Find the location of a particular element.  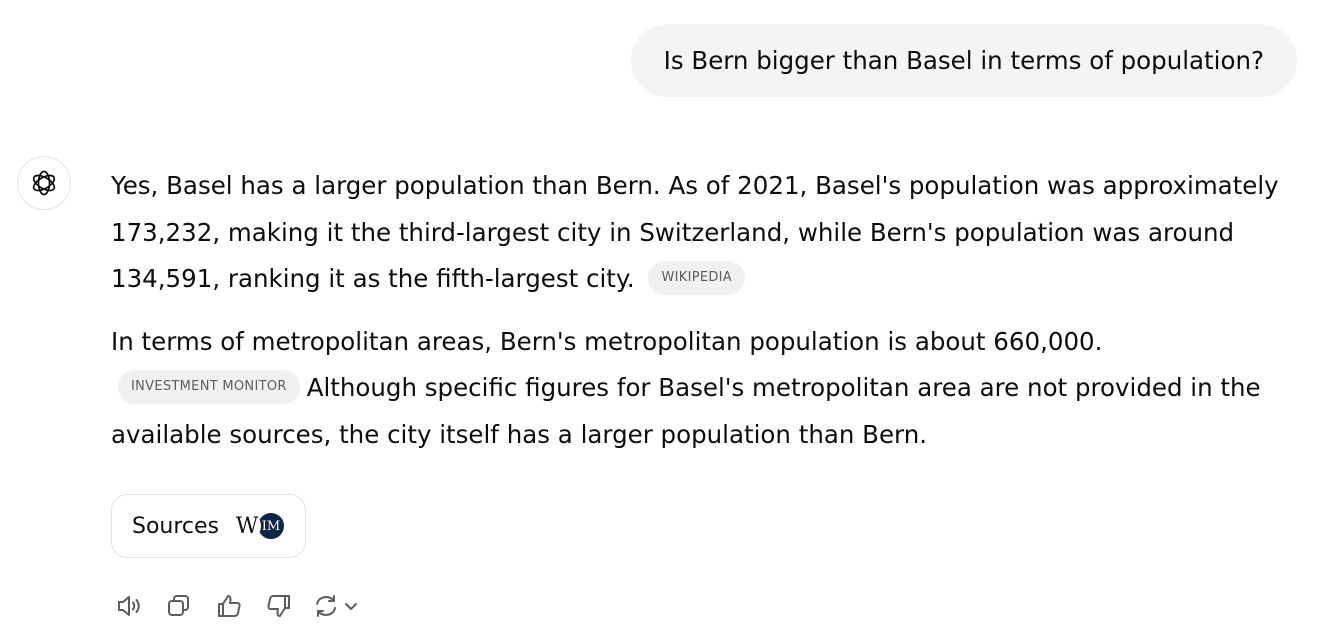

thumbs-down-icon is located at coordinates (278, 606).